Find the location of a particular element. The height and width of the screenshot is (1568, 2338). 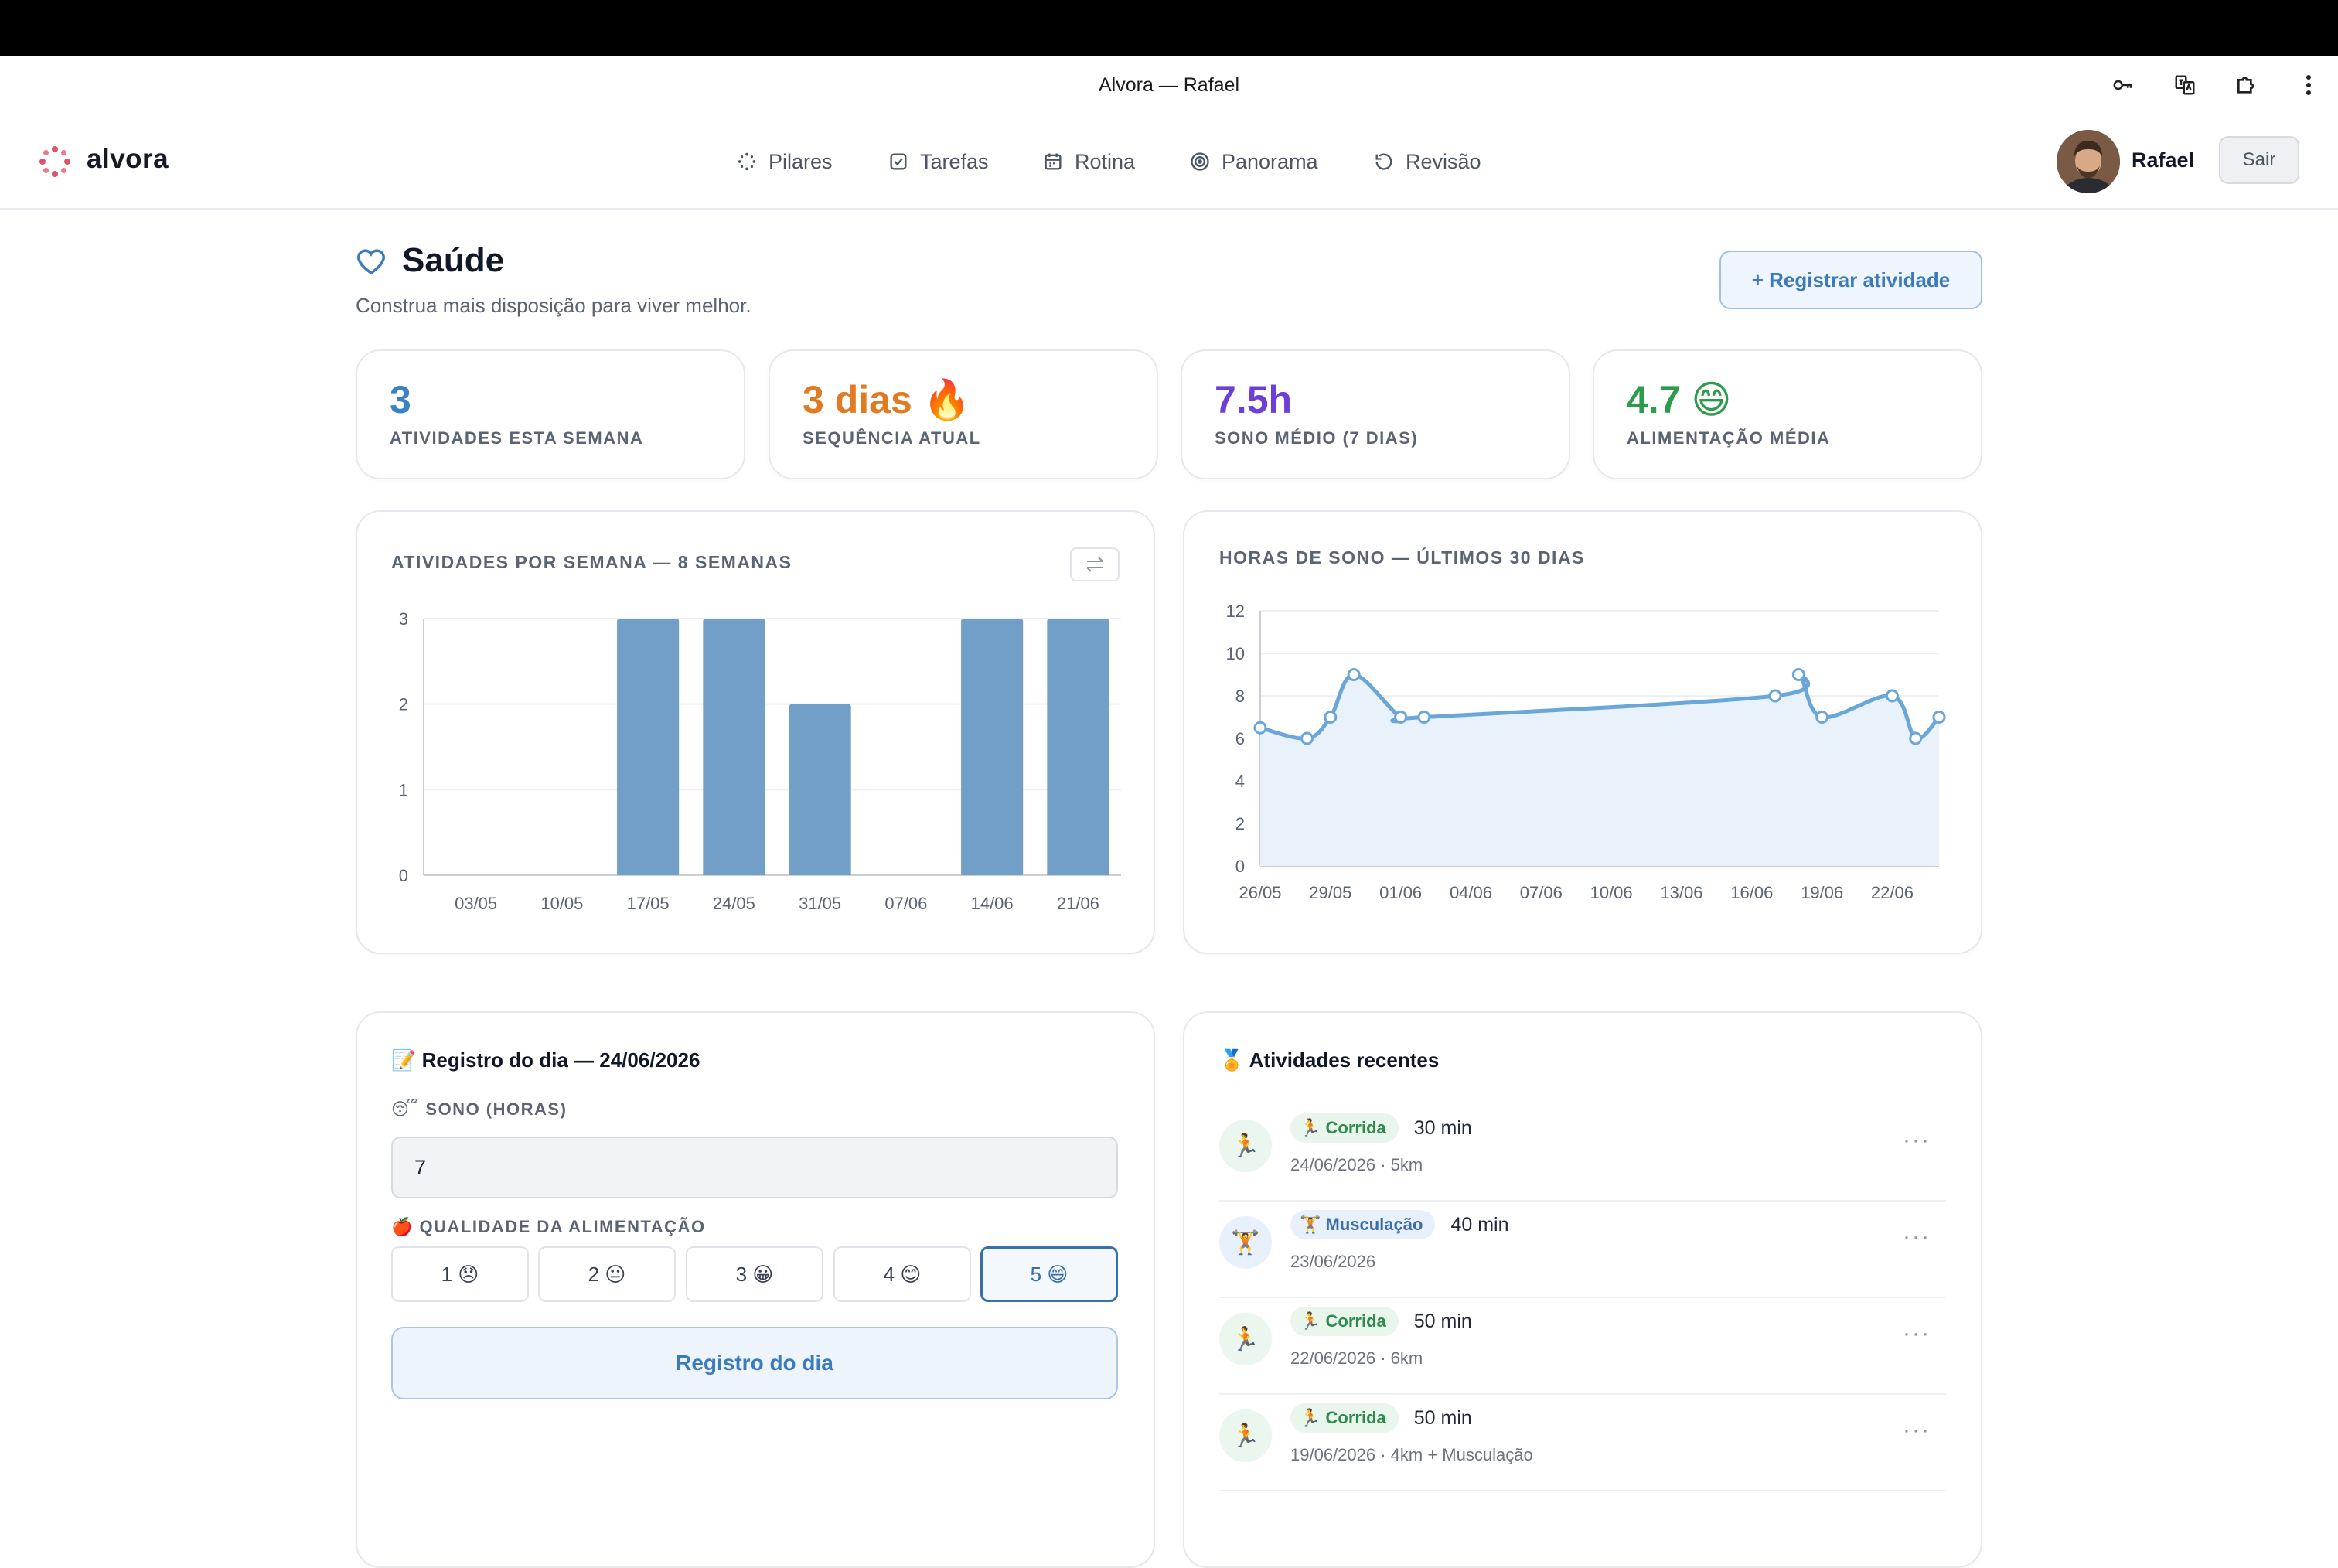

daily-log-title: 📝 Registro do dia — 24/06/2026 is located at coordinates (545, 1060).